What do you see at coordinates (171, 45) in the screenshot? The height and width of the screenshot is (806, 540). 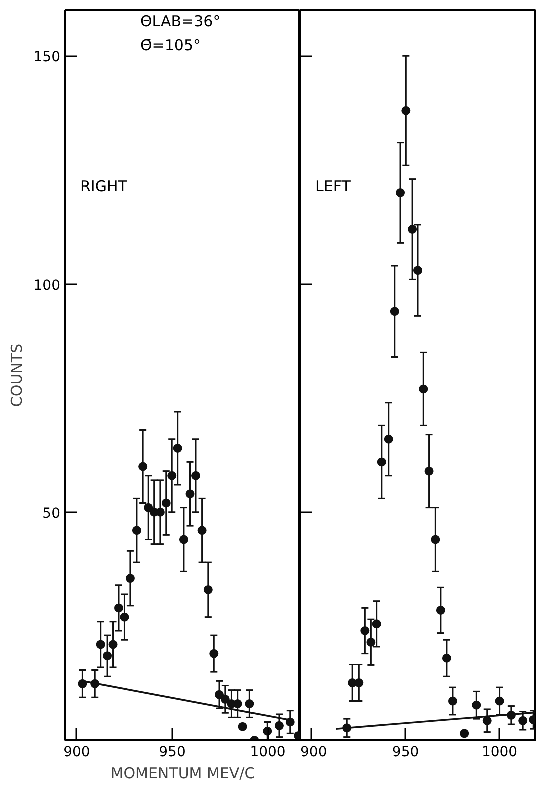 I see `annotation: Θ̄=105°` at bounding box center [171, 45].